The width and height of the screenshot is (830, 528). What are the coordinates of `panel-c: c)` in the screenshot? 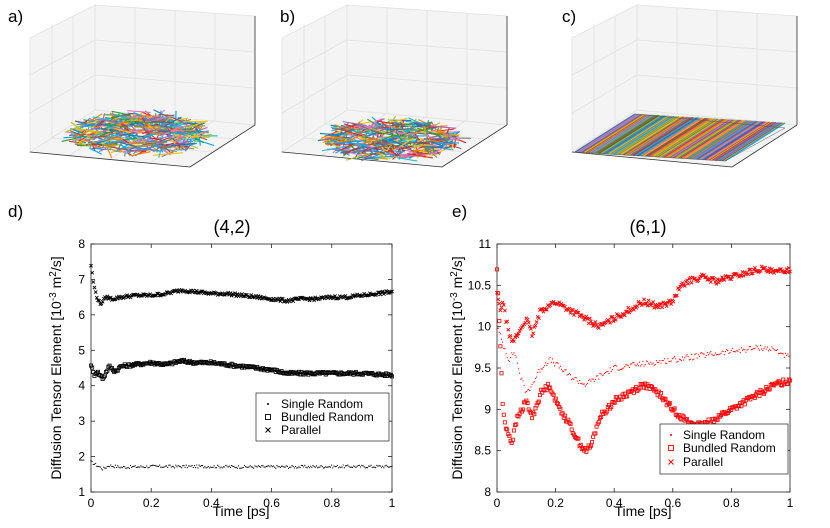 It's located at (680, 86).